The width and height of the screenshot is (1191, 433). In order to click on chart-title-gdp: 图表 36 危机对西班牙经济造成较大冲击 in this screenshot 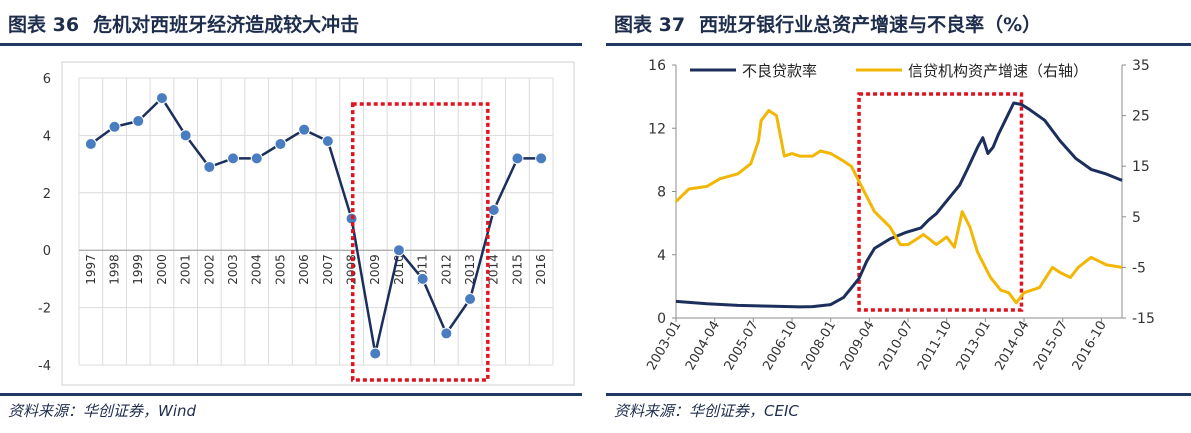, I will do `click(183, 23)`.